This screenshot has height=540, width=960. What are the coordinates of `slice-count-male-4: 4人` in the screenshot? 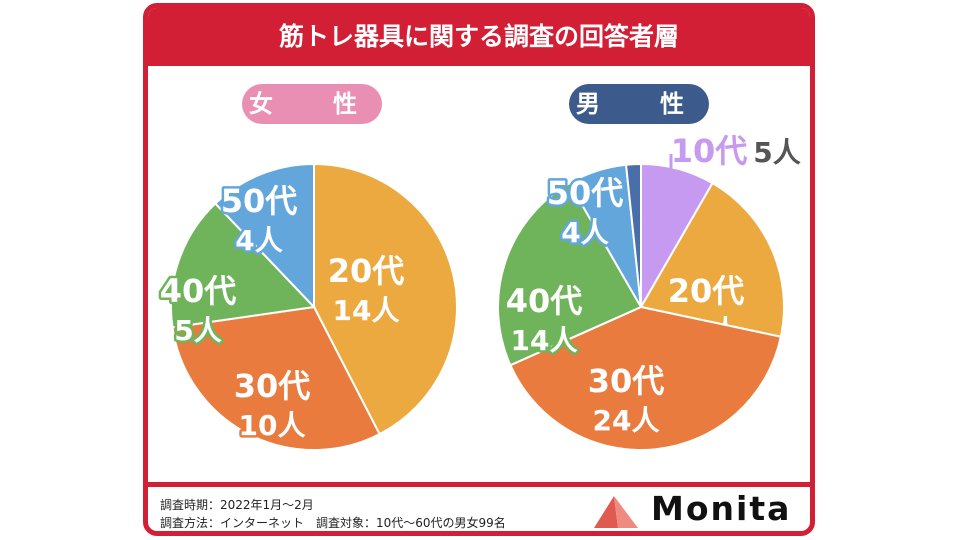 It's located at (584, 232).